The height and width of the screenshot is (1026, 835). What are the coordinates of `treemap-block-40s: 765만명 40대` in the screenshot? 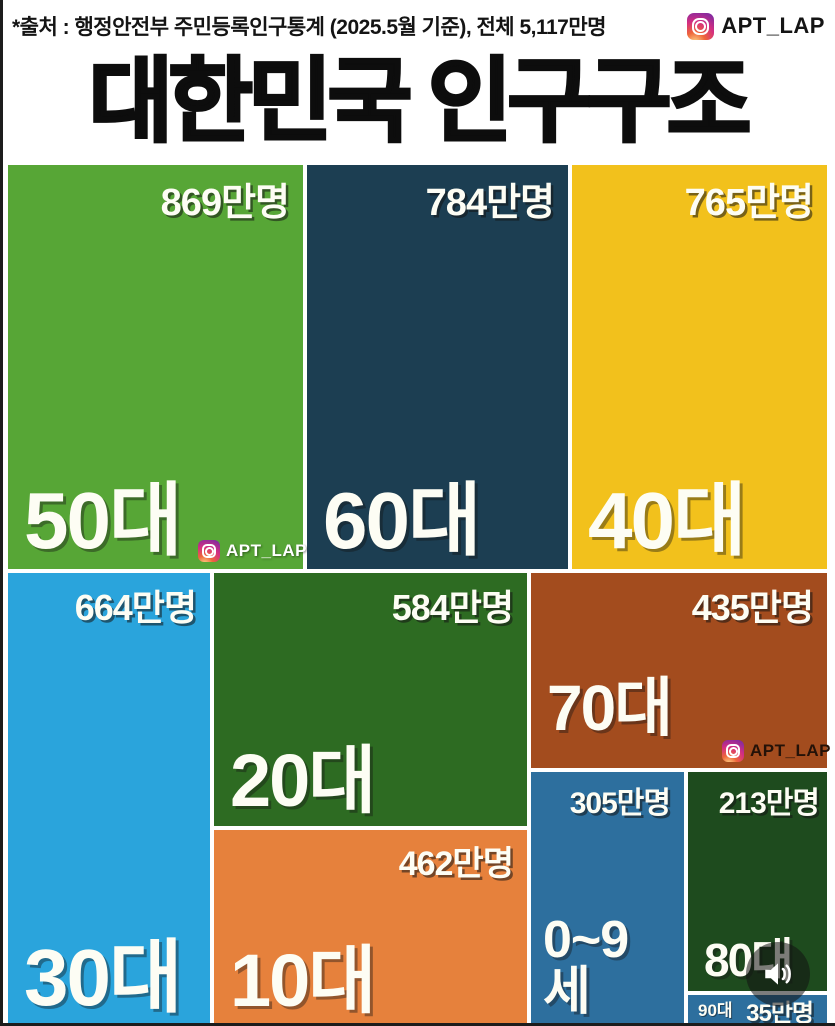 It's located at (699, 367).